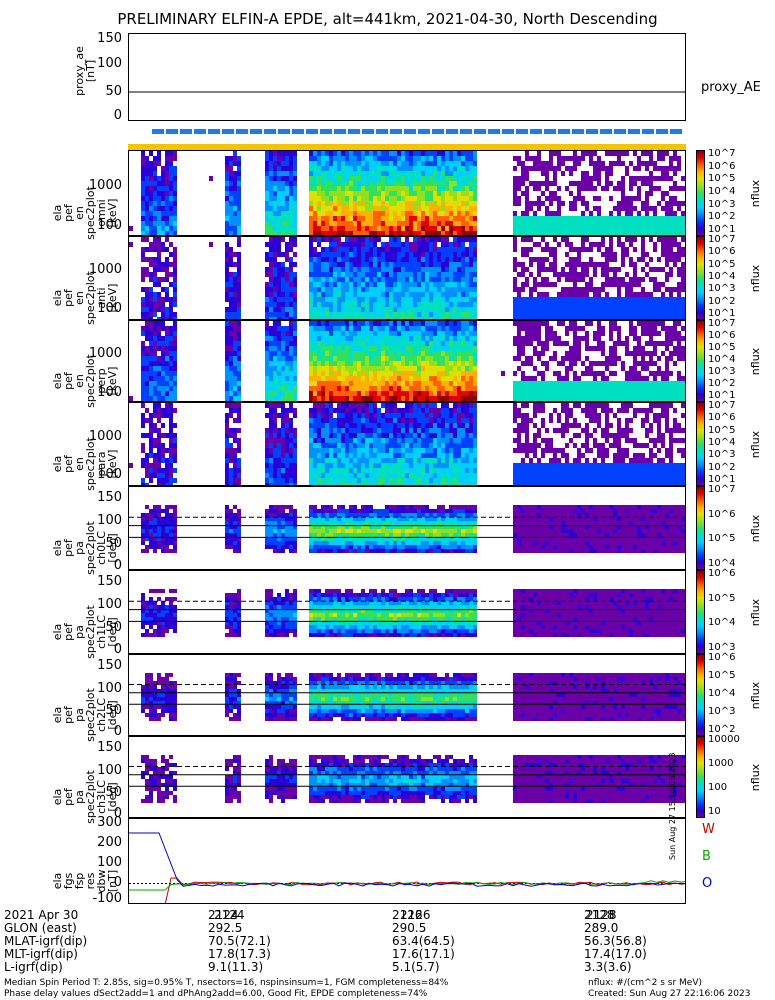  I want to click on status-blue-segment, so click(158, 131).